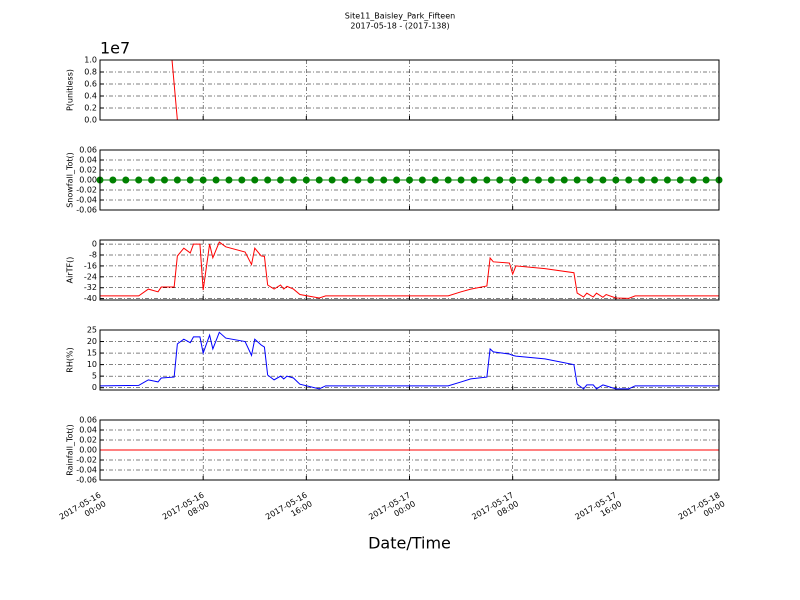 The image size is (800, 600). What do you see at coordinates (90, 96) in the screenshot?
I see `y-tick-label: 0.4` at bounding box center [90, 96].